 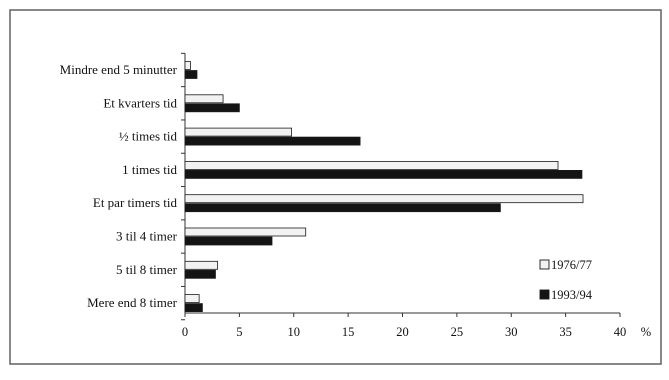 What do you see at coordinates (239, 332) in the screenshot?
I see `x-tick-label: 5` at bounding box center [239, 332].